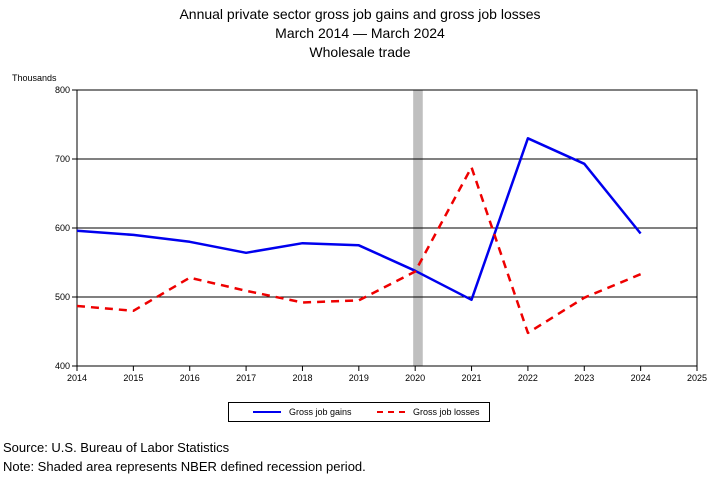  I want to click on legend-item-gains: Gross job gains, so click(302, 412).